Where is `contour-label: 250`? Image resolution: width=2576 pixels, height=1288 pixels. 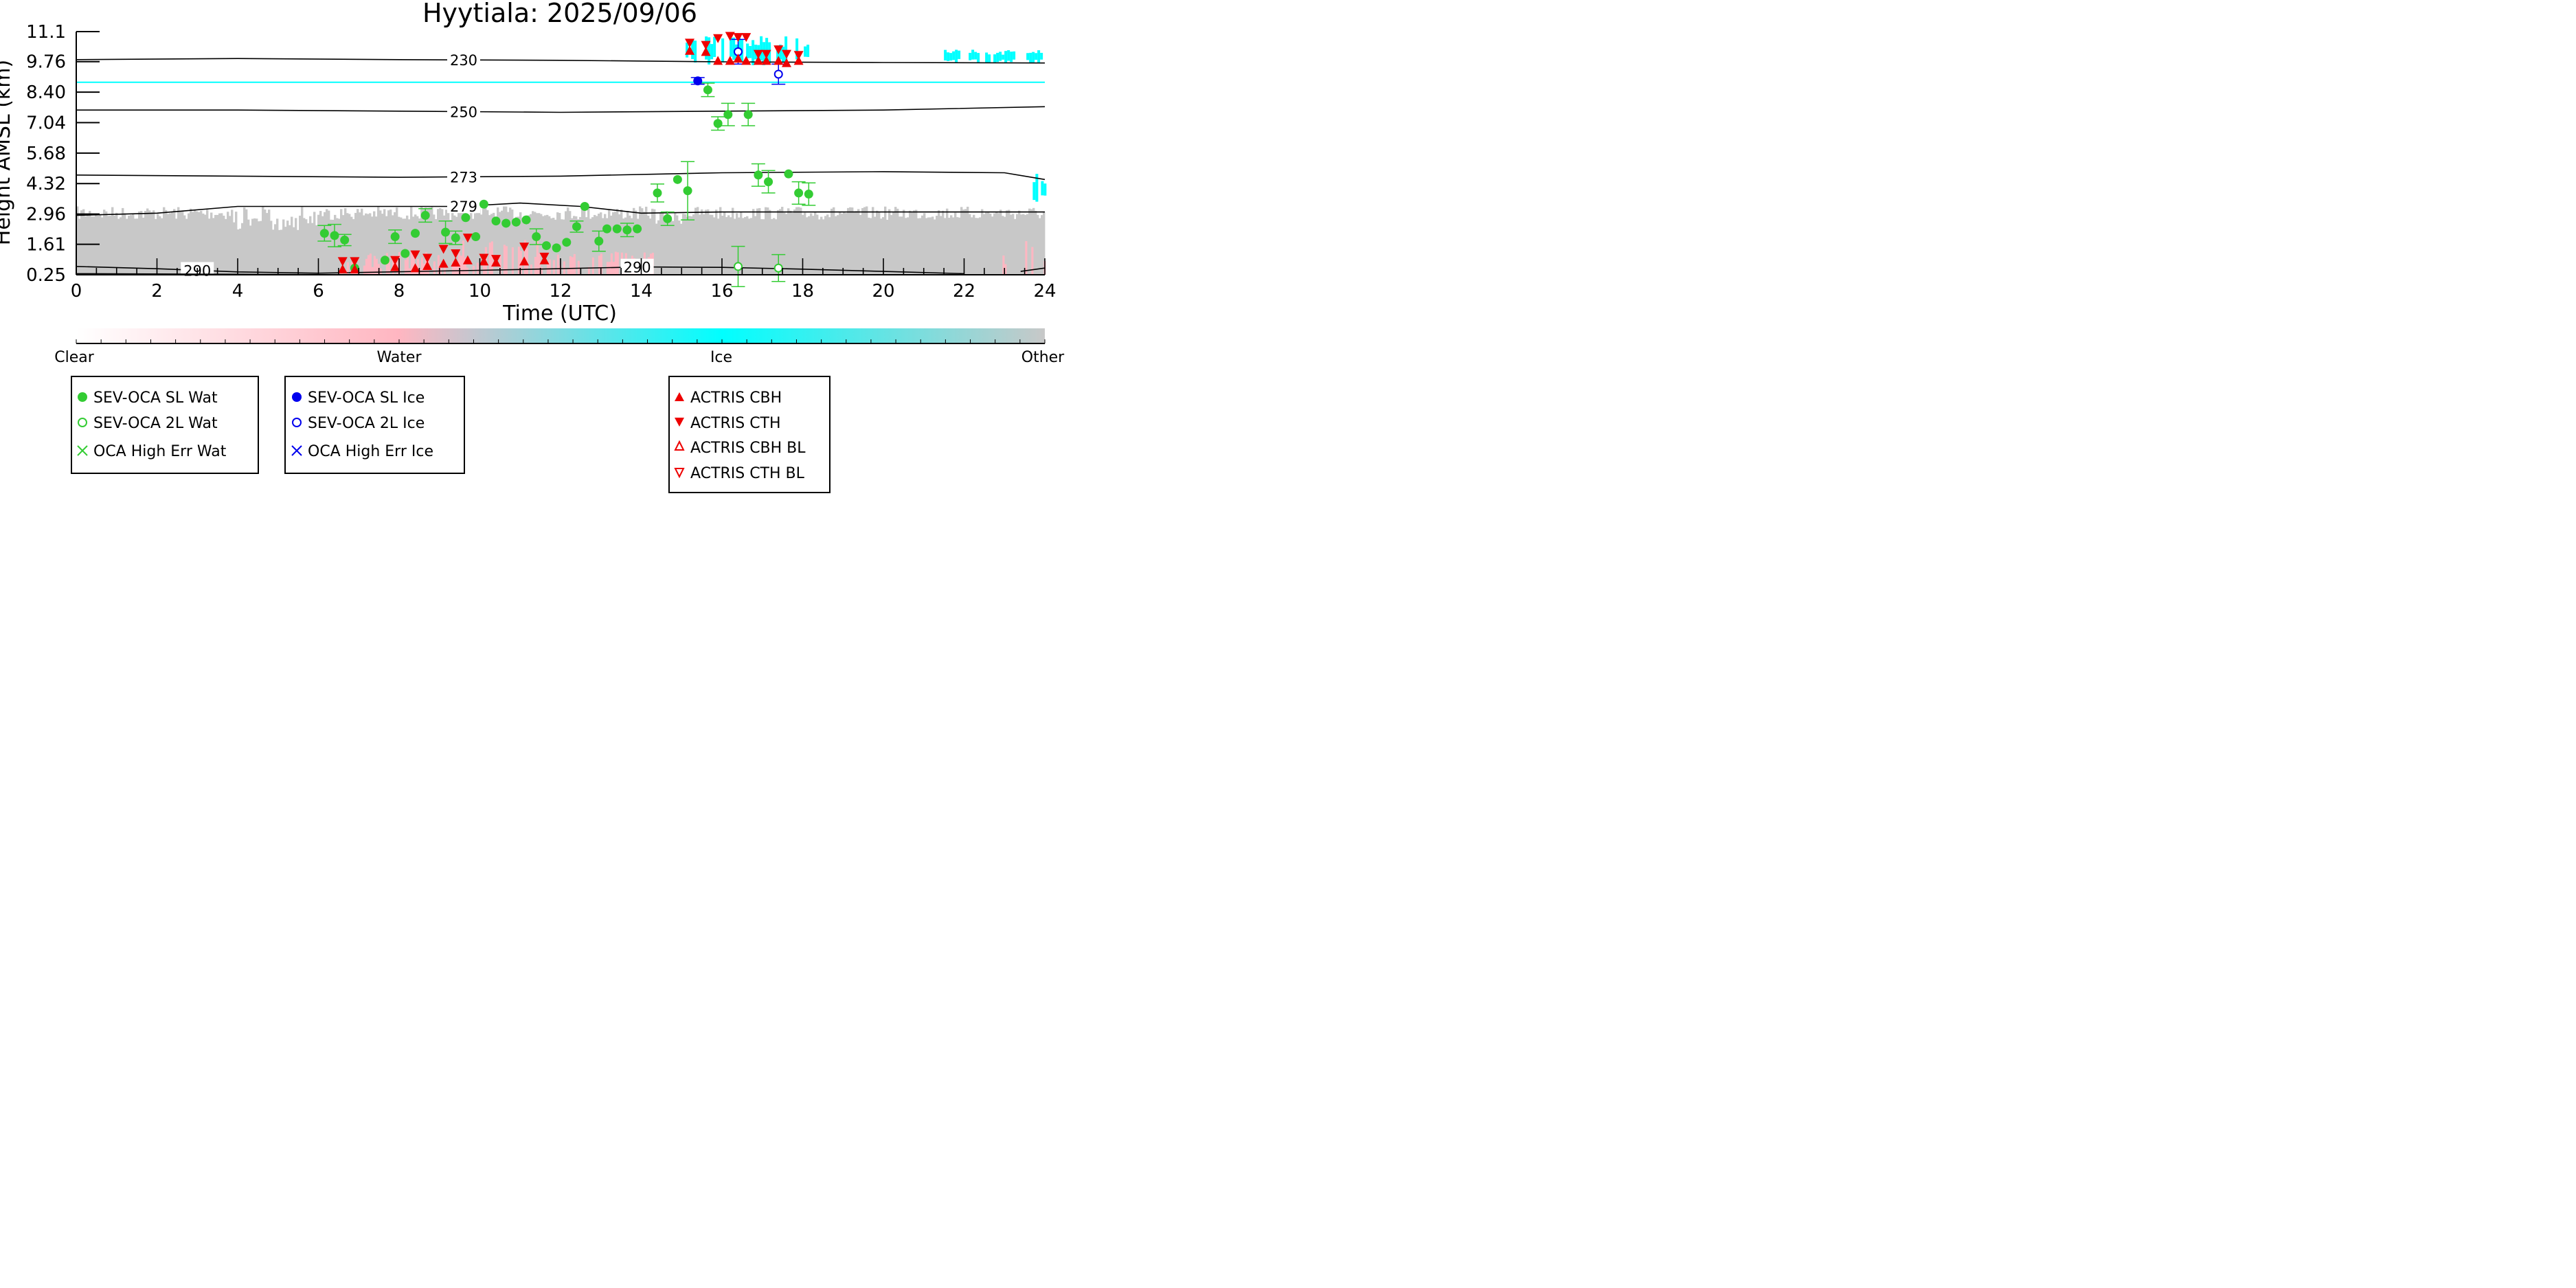
contour-label: 250 is located at coordinates (463, 112).